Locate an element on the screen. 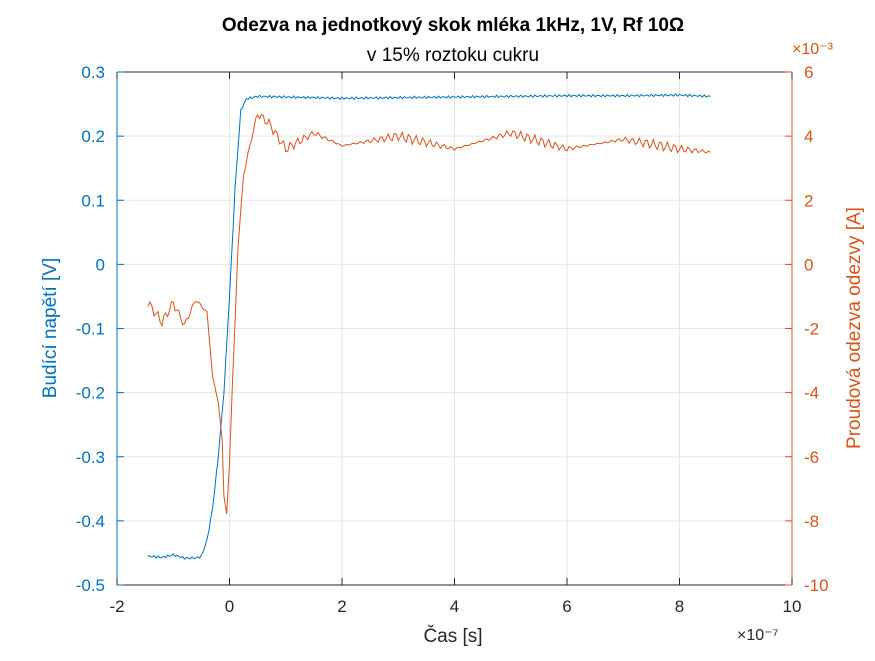 The width and height of the screenshot is (875, 661). y-right-tick-label: 2 is located at coordinates (808, 200).